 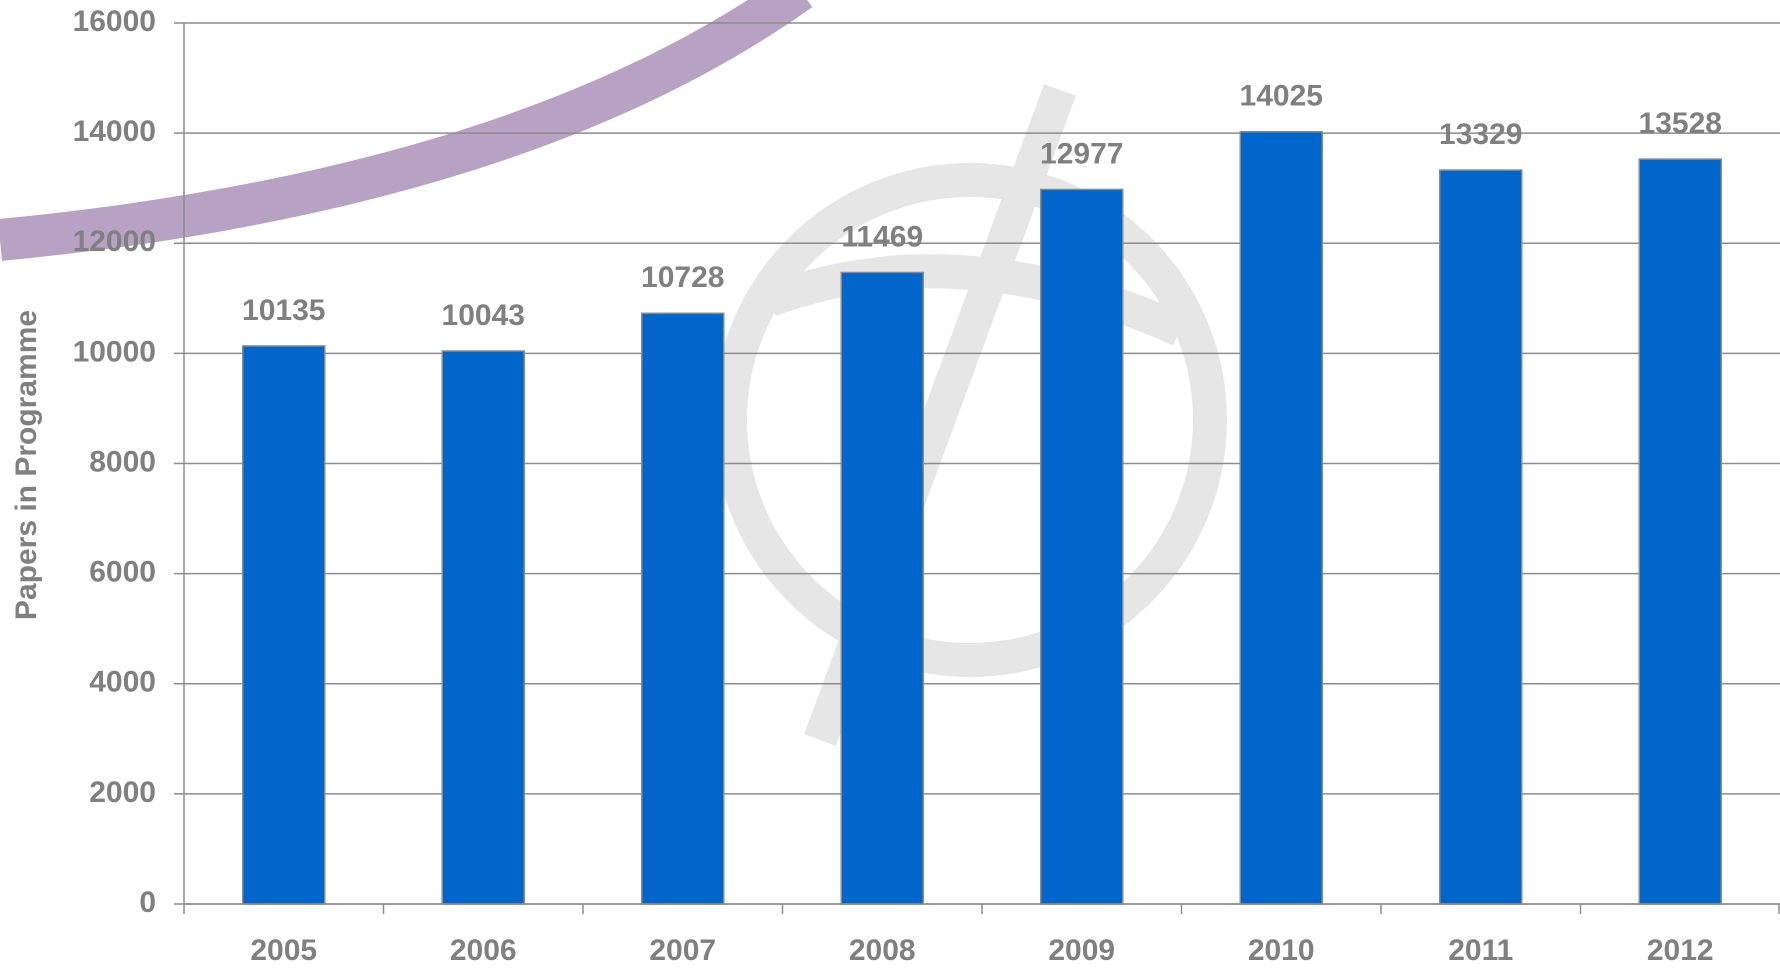 What do you see at coordinates (122, 572) in the screenshot?
I see `y-tick-label: 6000` at bounding box center [122, 572].